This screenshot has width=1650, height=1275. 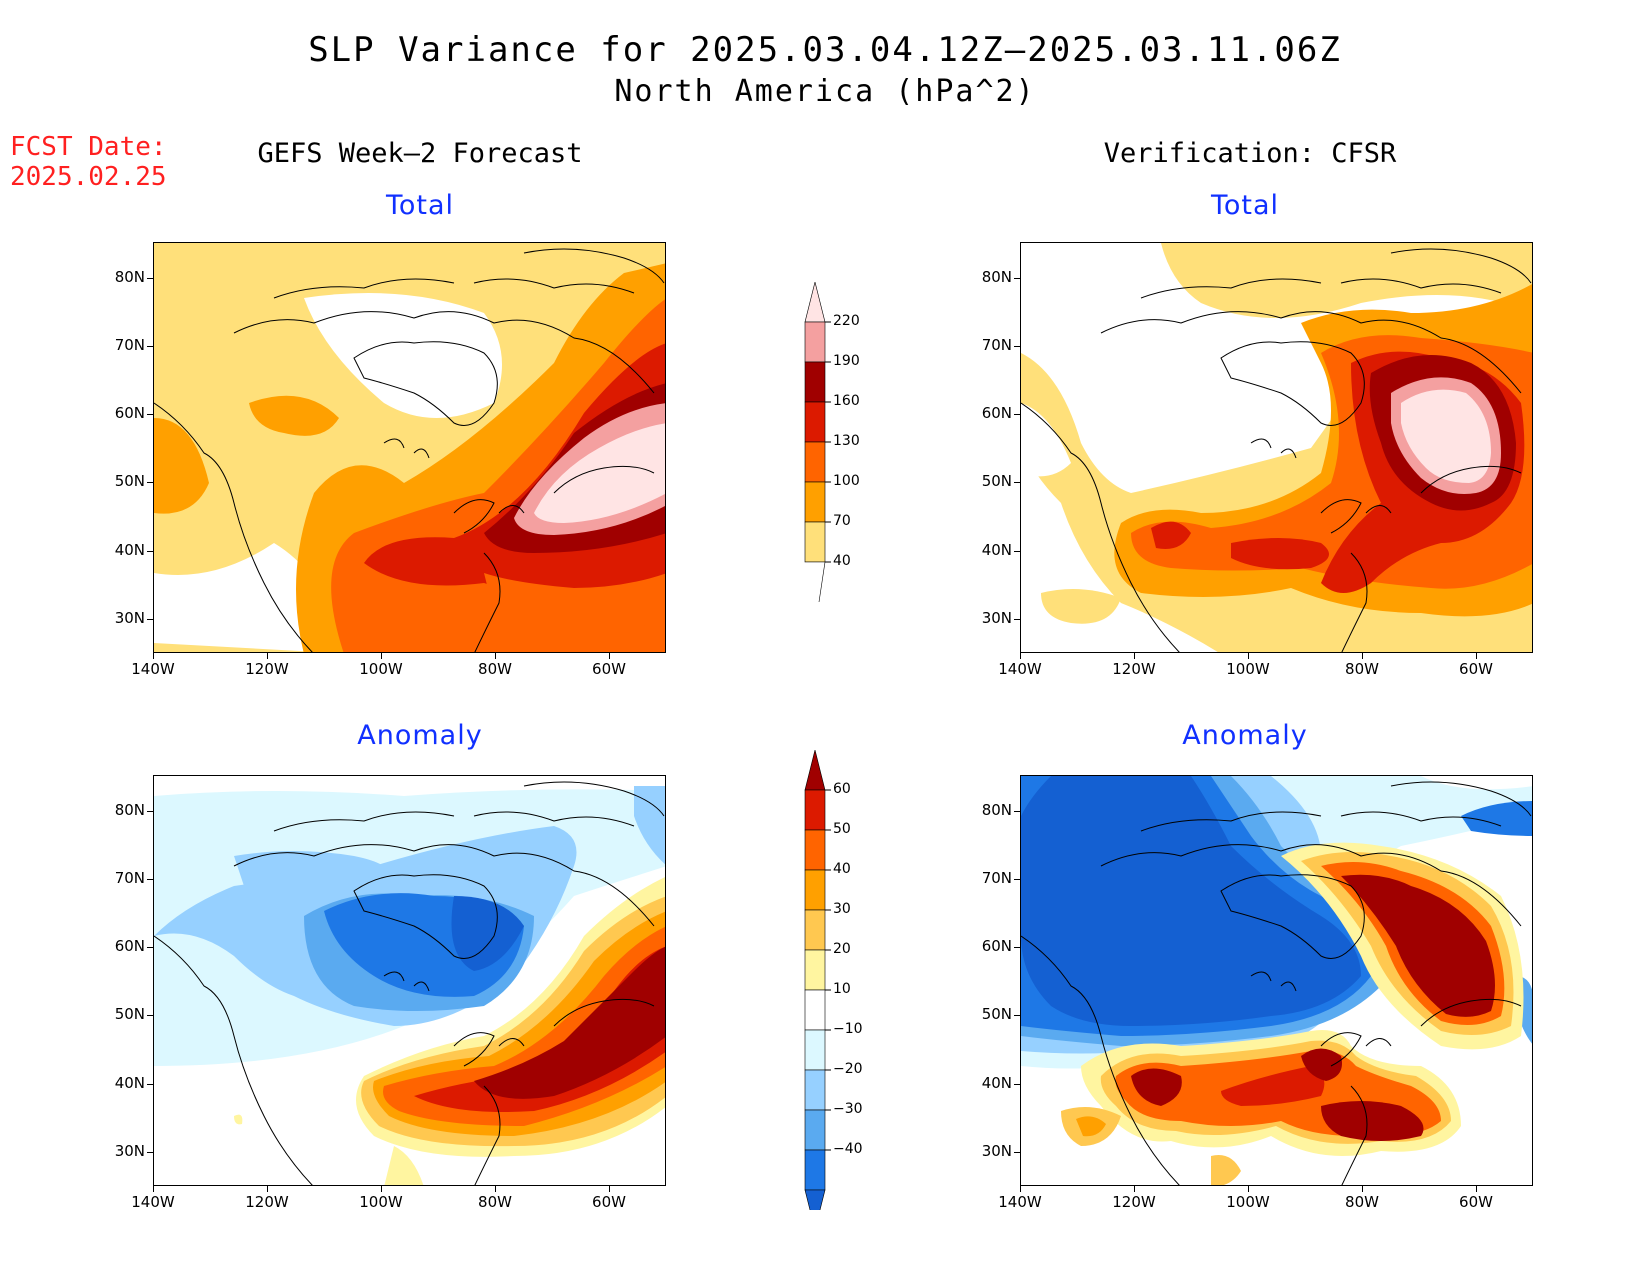 I want to click on lat-label-forecast-anomaly: 40N, so click(x=129, y=1083).